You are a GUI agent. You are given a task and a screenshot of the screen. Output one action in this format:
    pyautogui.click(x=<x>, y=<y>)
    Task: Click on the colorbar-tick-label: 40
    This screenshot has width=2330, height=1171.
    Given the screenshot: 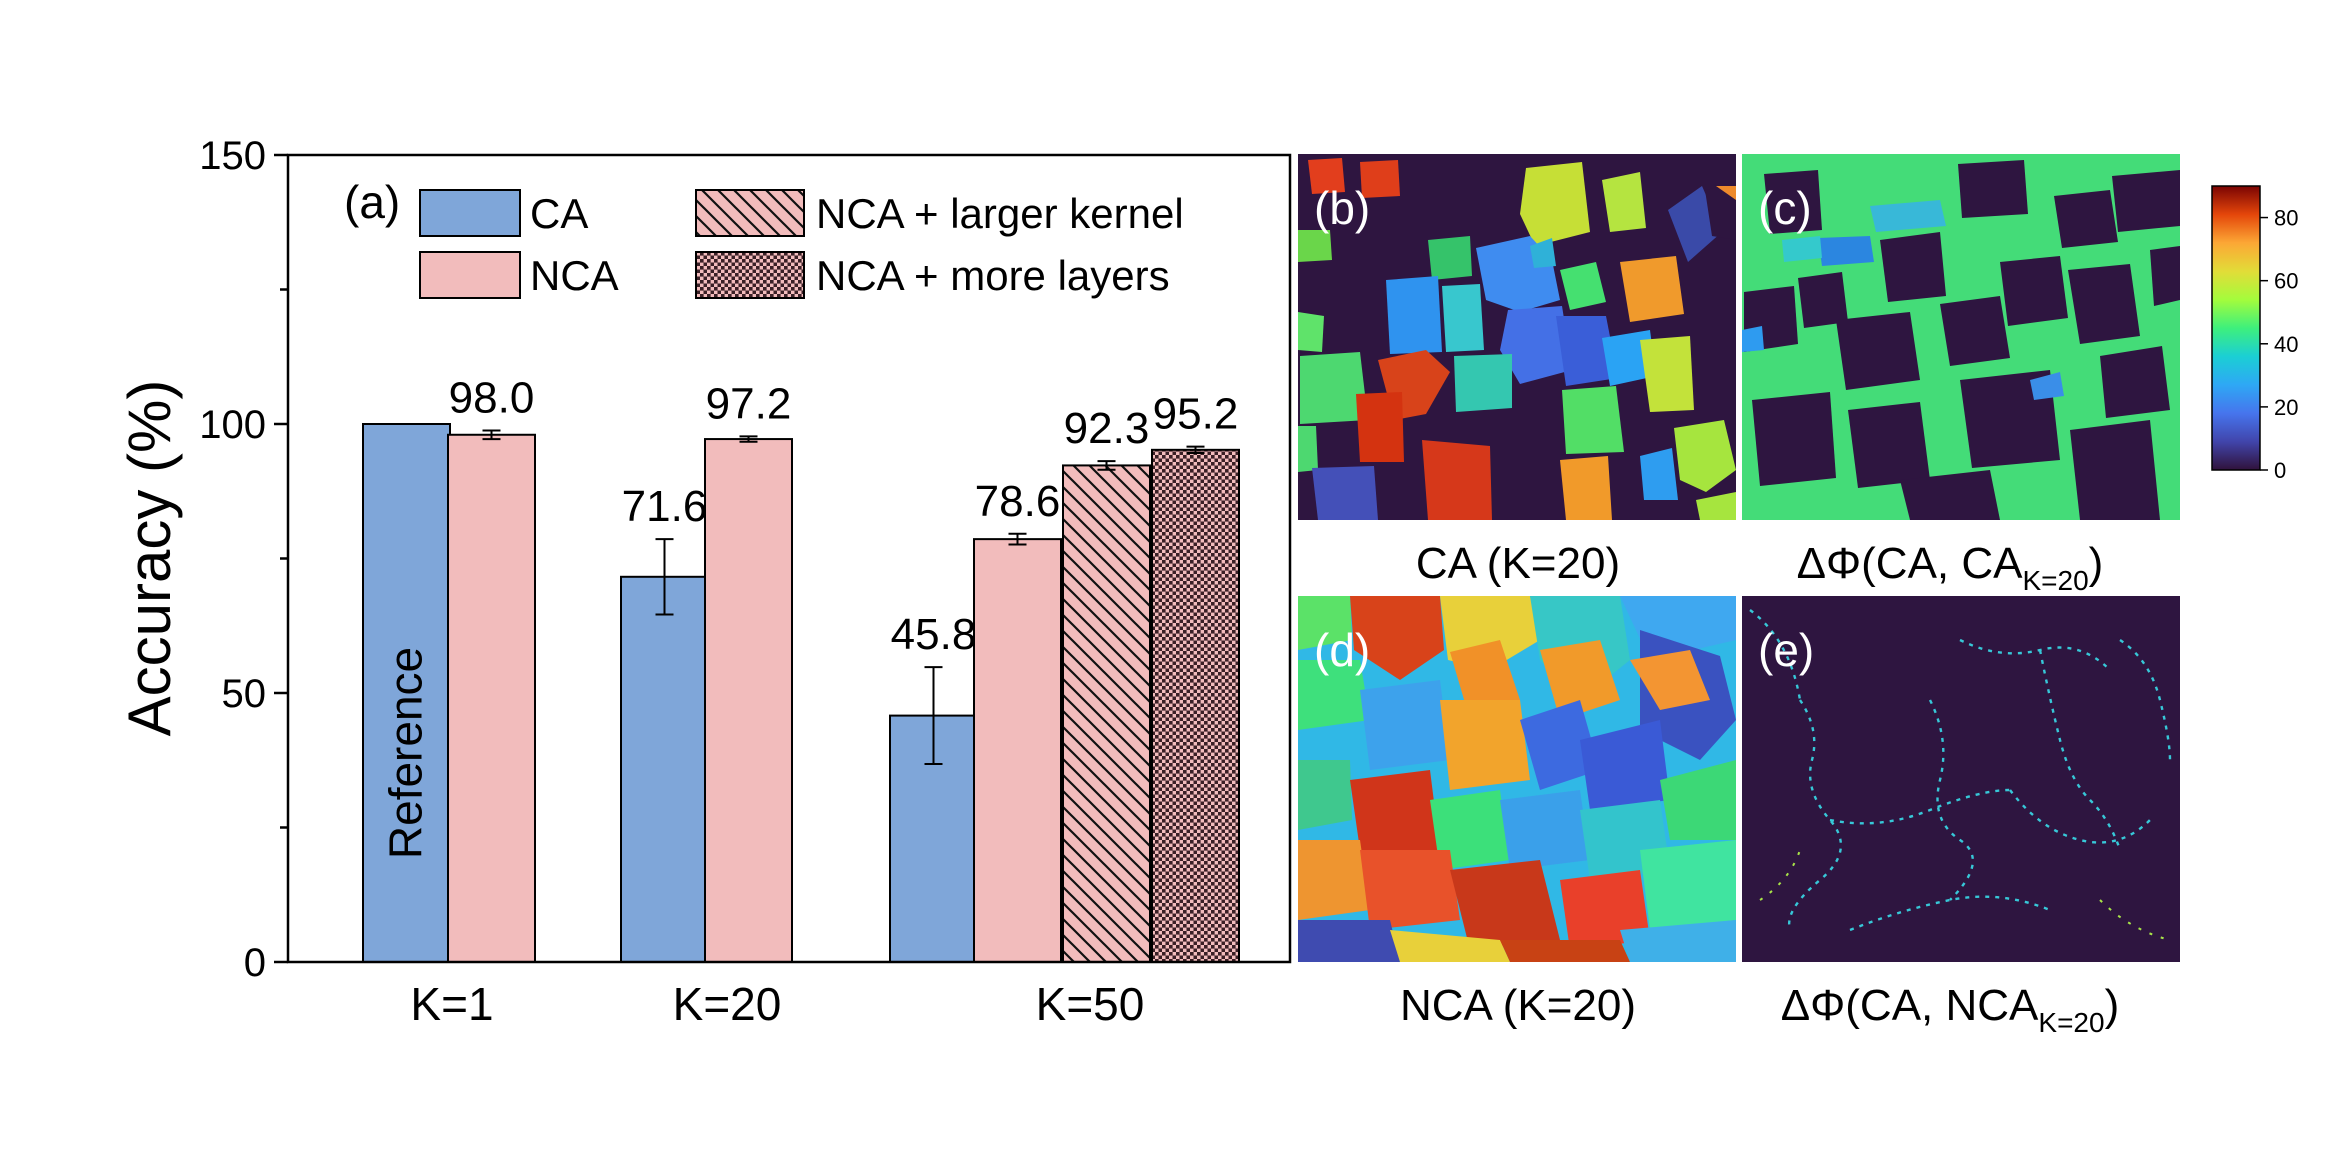 What is the action you would take?
    pyautogui.click(x=2286, y=344)
    